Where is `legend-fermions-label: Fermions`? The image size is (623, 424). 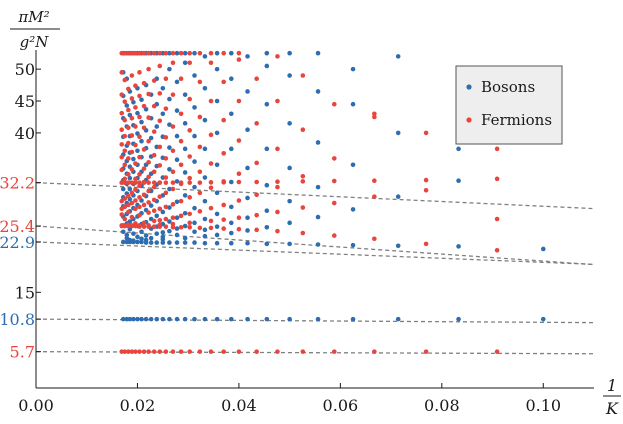
legend-fermions-label: Fermions is located at coordinates (516, 120).